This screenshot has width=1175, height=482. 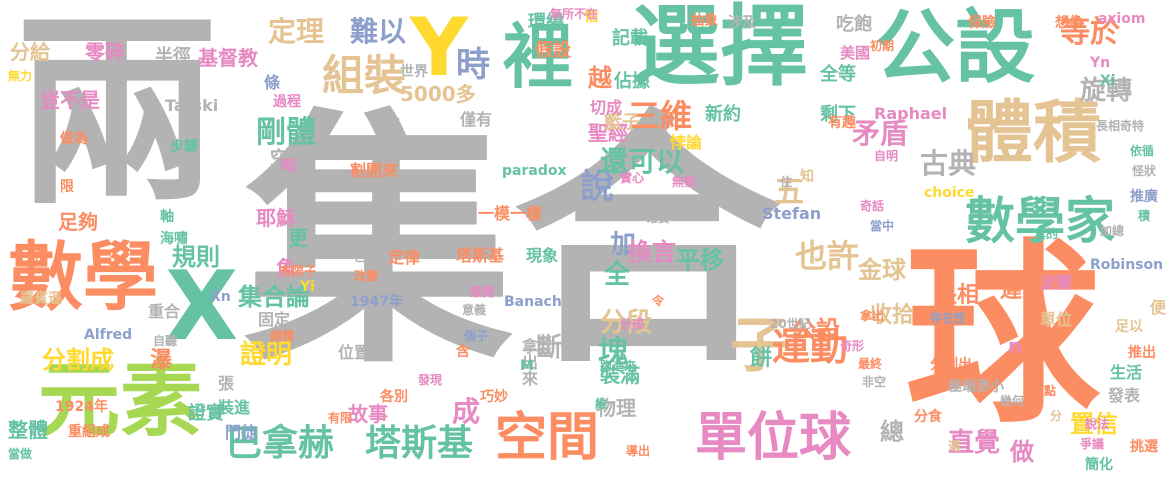 What do you see at coordinates (870, 364) in the screenshot?
I see `word-152: 最終` at bounding box center [870, 364].